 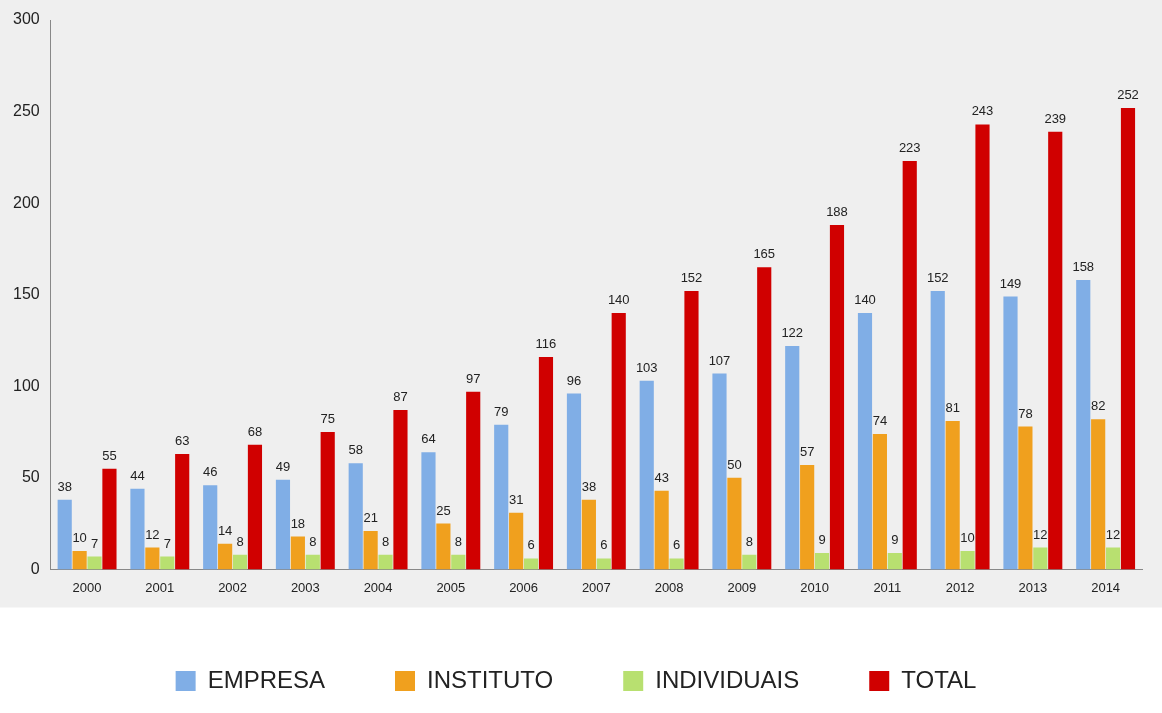 What do you see at coordinates (30, 477) in the screenshot?
I see `y-tick-label: 50` at bounding box center [30, 477].